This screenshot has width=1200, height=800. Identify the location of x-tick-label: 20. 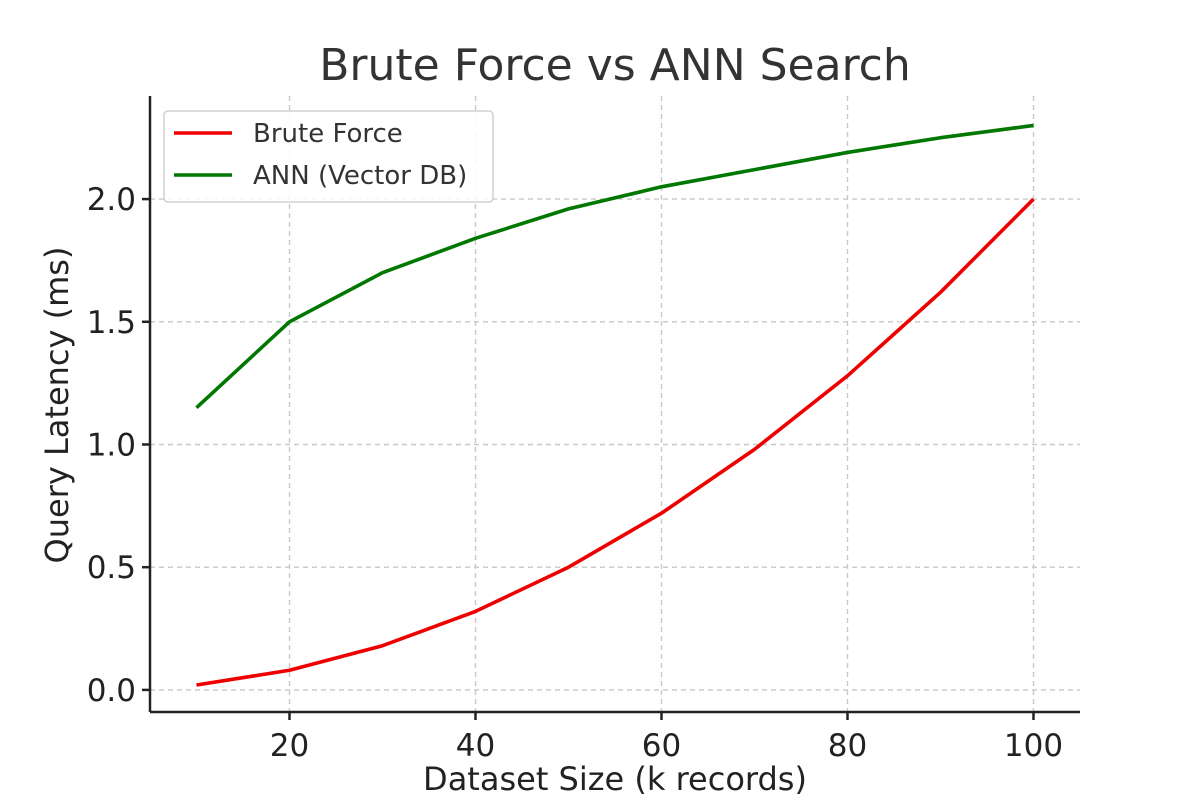
(289, 746).